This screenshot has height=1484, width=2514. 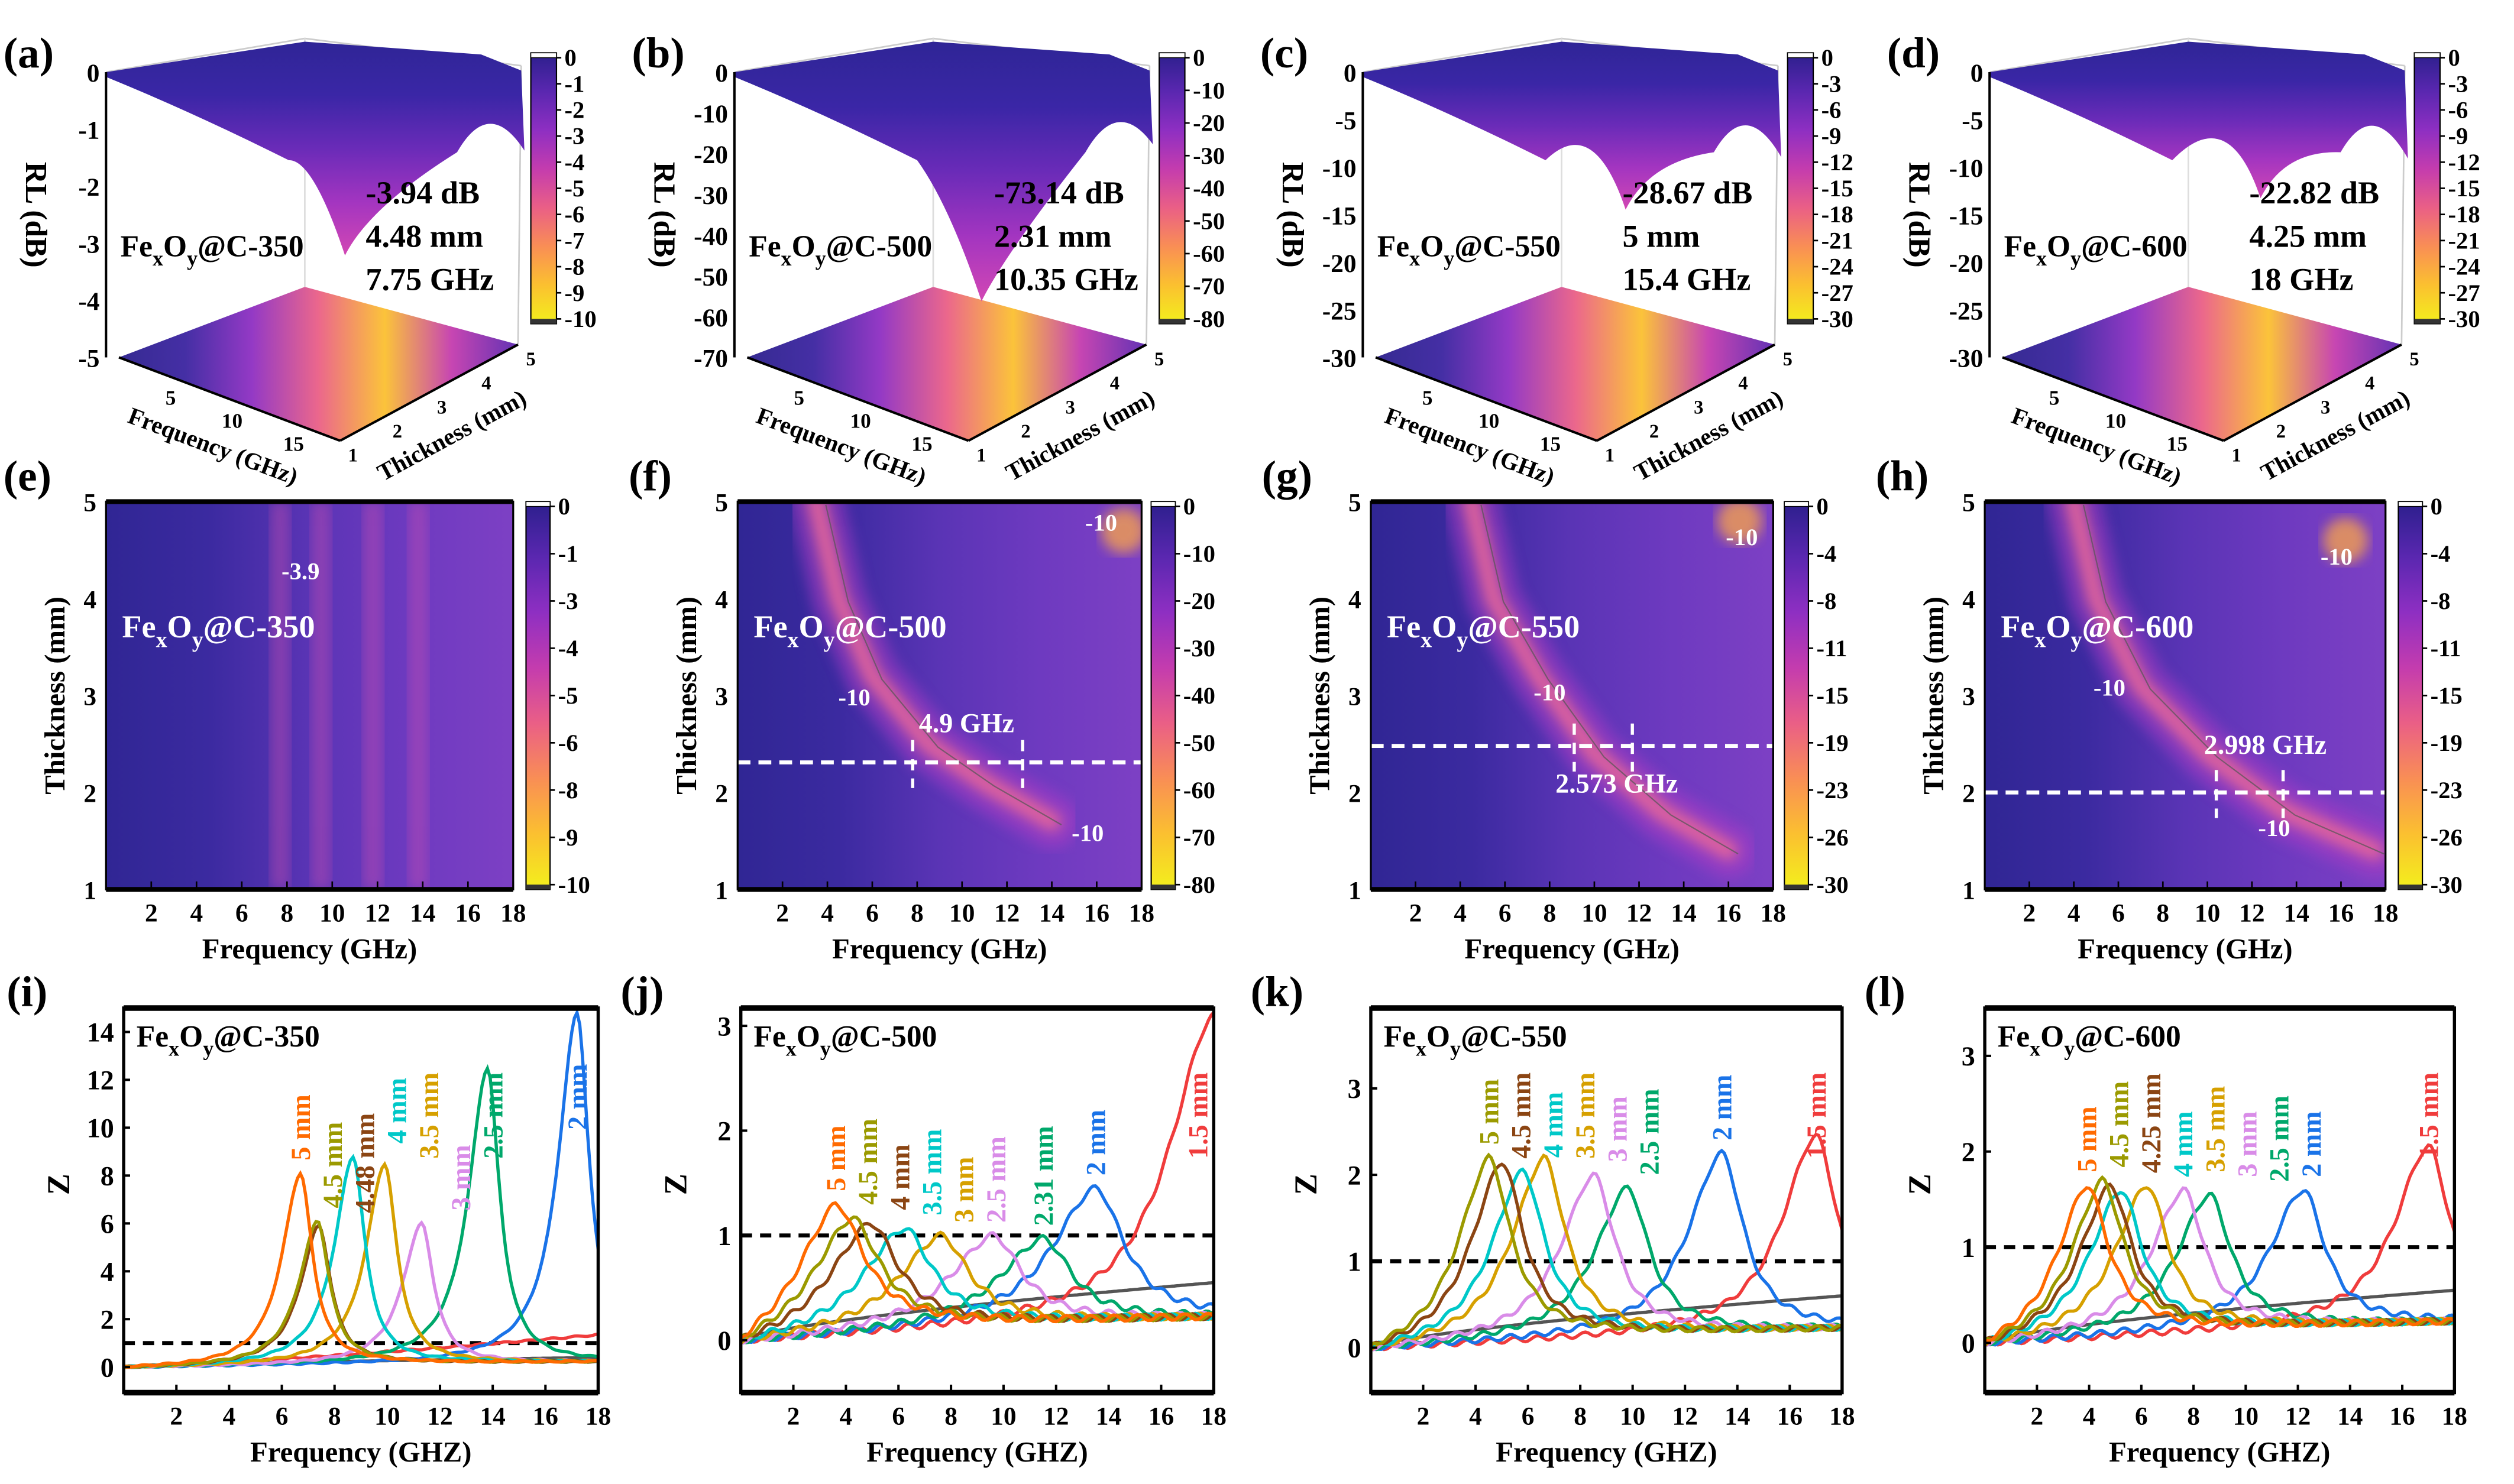 I want to click on colorbar-tick-label: -26, so click(x=2447, y=837).